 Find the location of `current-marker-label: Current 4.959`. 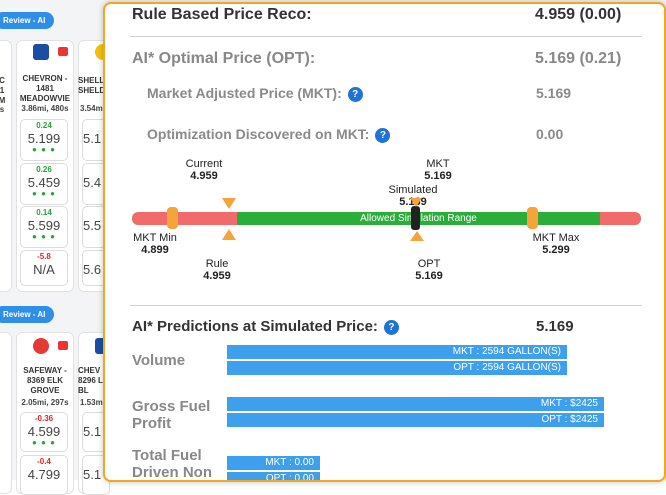

current-marker-label: Current 4.959 is located at coordinates (204, 170).